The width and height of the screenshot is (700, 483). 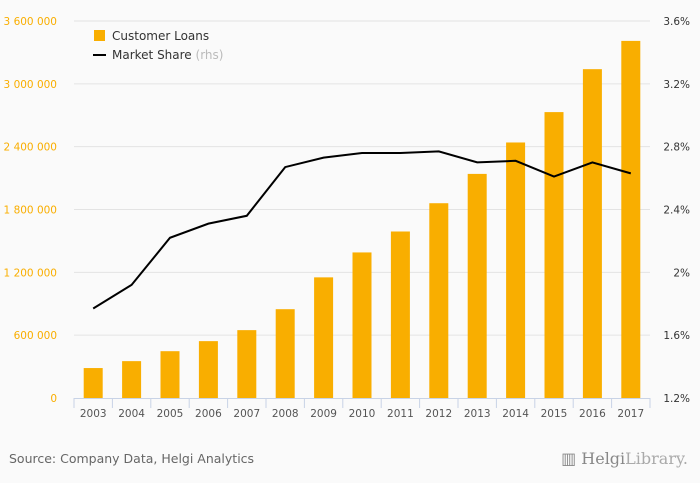 I want to click on legend-label-customer-loans: Customer Loans, so click(x=160, y=36).